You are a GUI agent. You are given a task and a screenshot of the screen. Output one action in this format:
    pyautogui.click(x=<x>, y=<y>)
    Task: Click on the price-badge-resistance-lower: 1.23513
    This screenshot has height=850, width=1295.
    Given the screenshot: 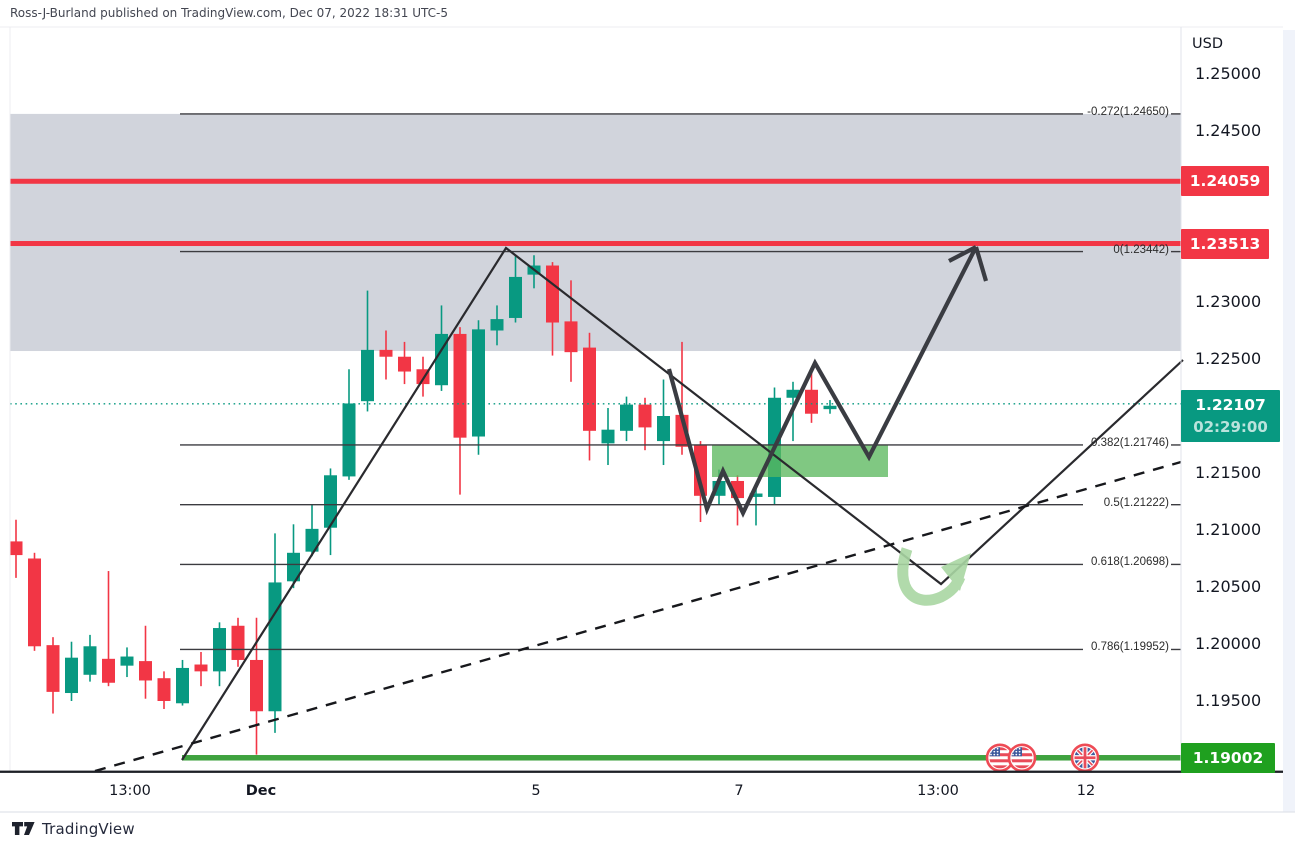 What is the action you would take?
    pyautogui.click(x=1225, y=243)
    